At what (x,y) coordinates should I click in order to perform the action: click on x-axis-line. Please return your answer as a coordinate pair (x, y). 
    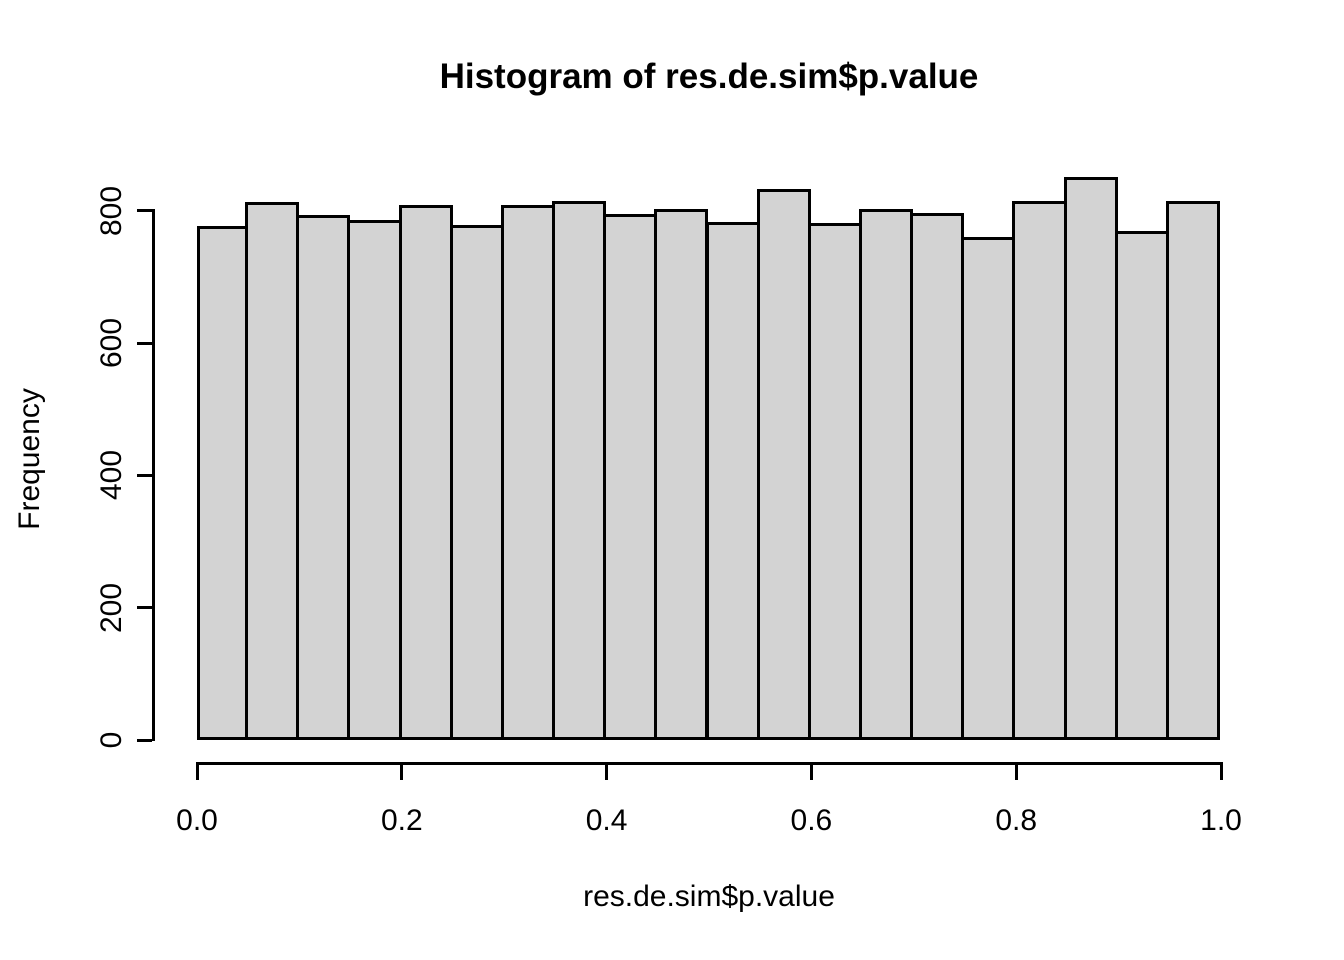
    Looking at the image, I should click on (709, 763).